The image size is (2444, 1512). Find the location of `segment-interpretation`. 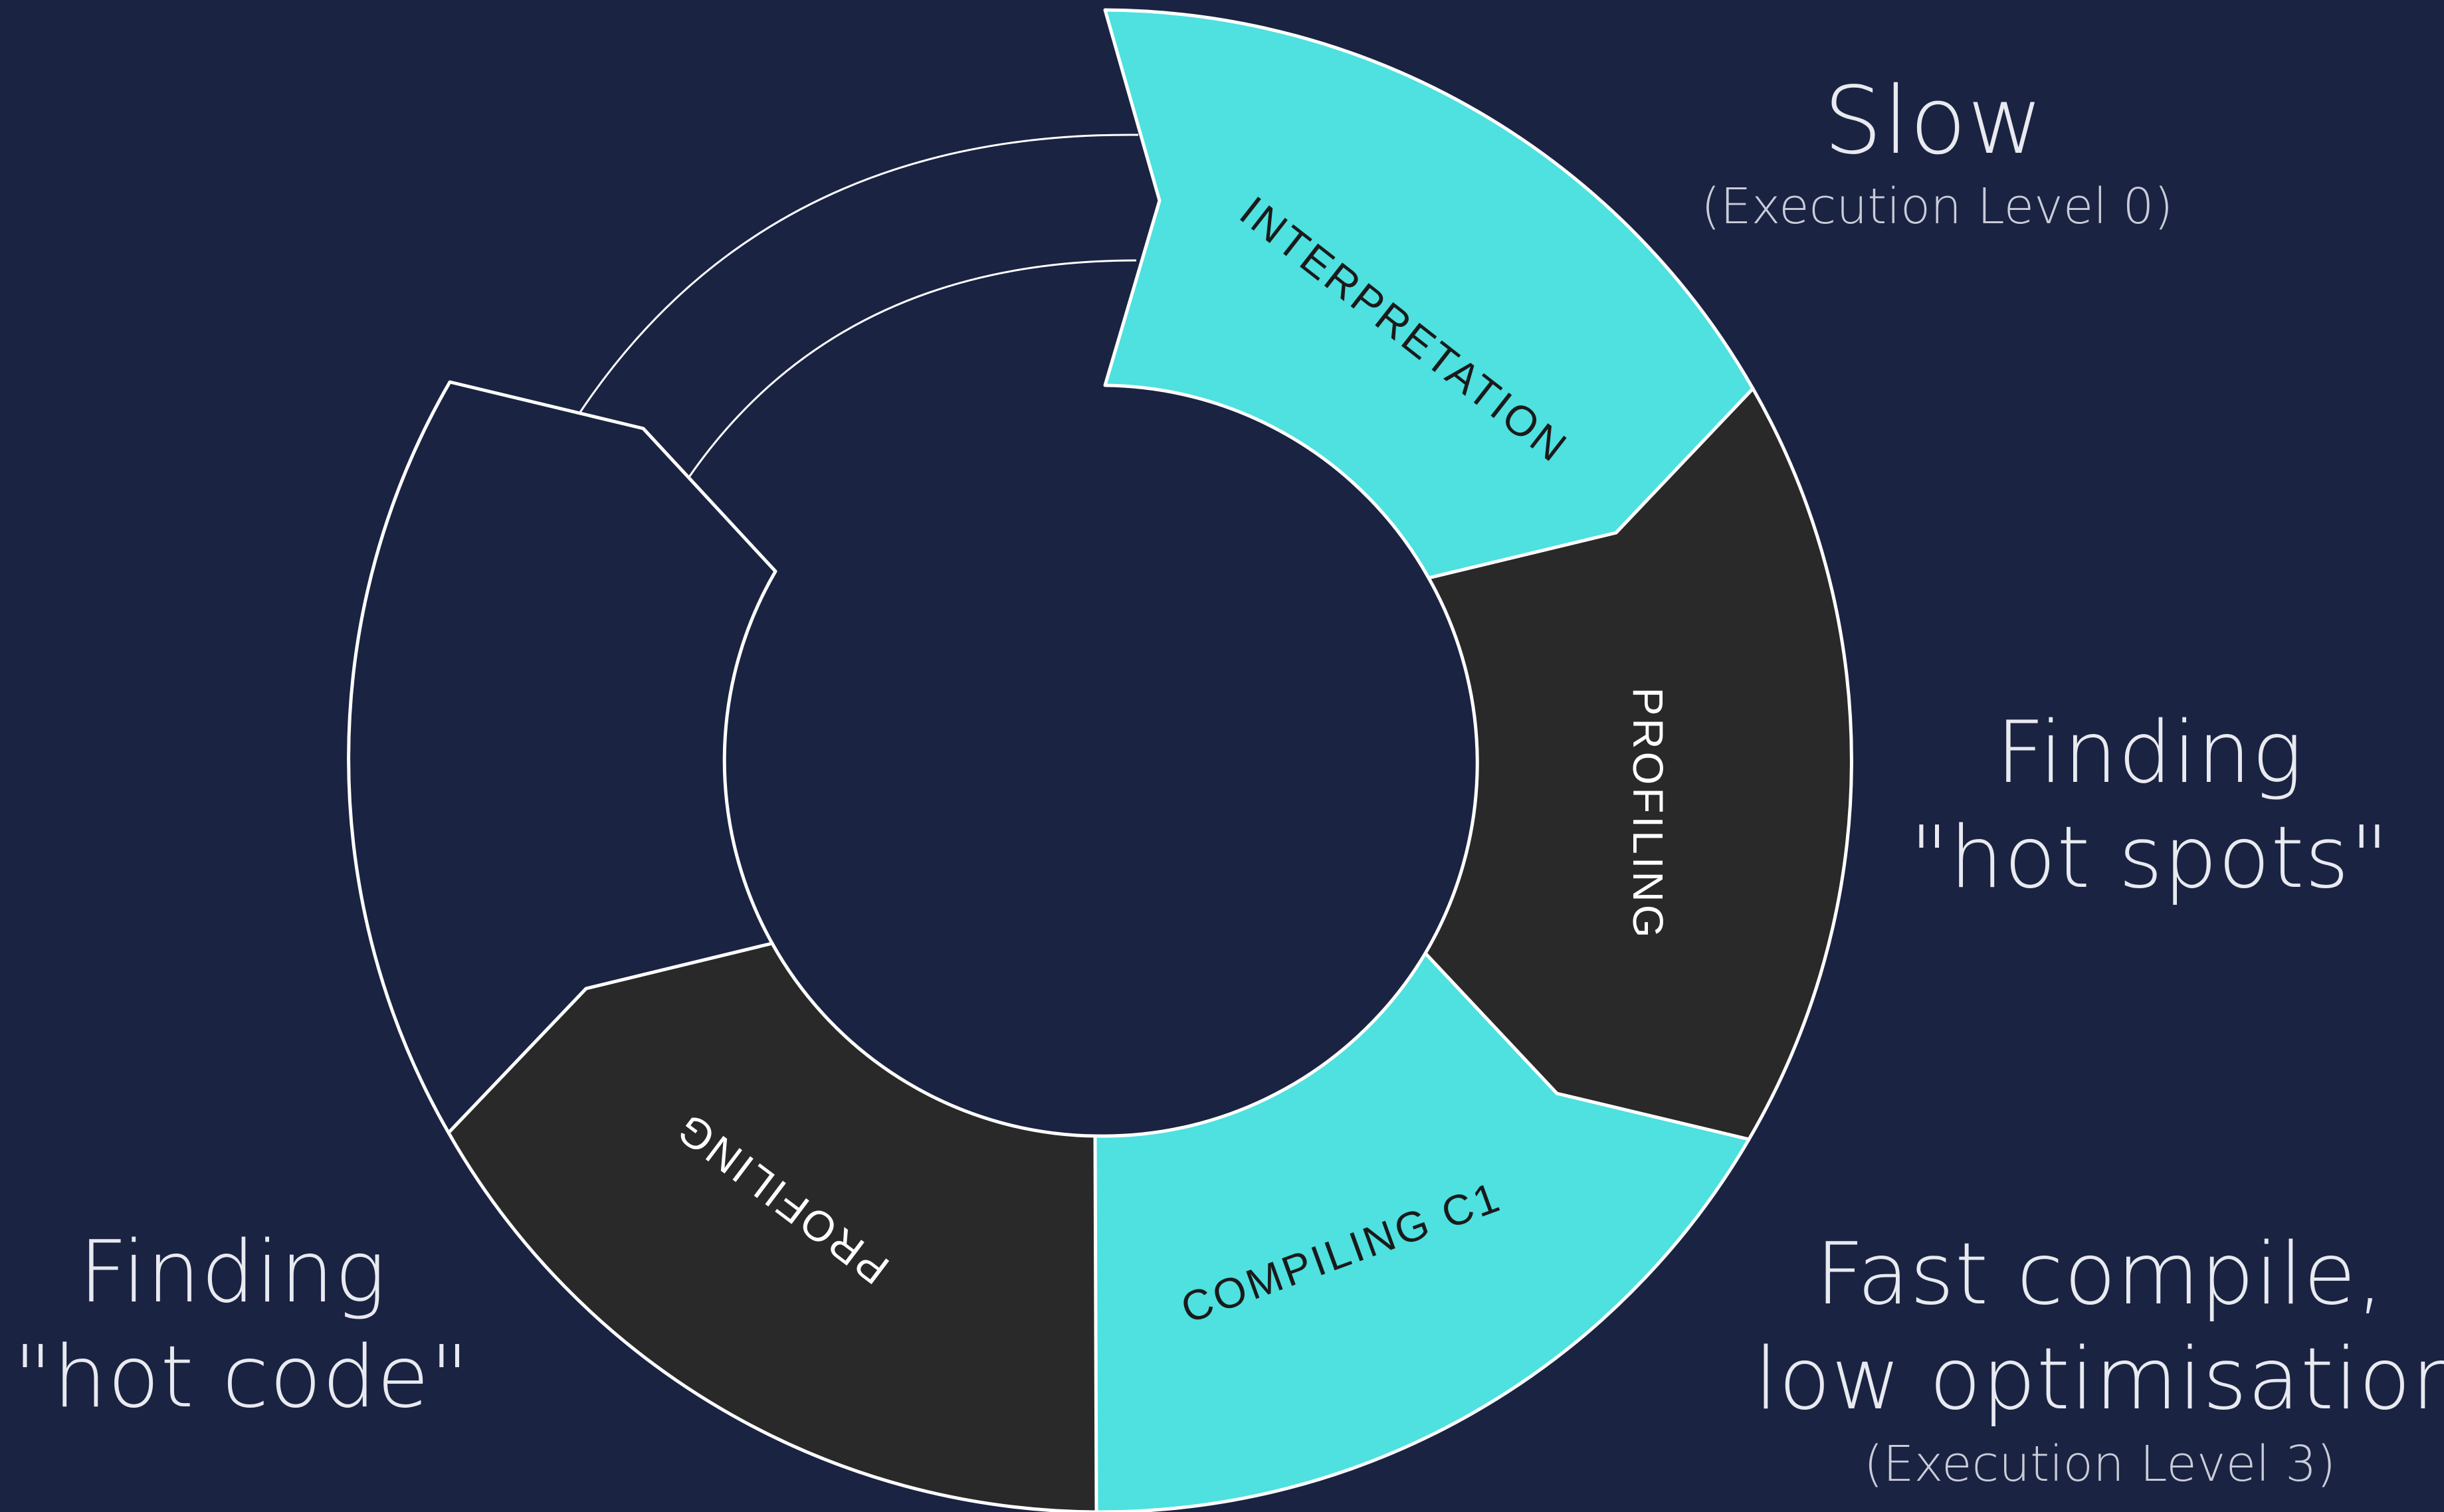

segment-interpretation is located at coordinates (1429, 294).